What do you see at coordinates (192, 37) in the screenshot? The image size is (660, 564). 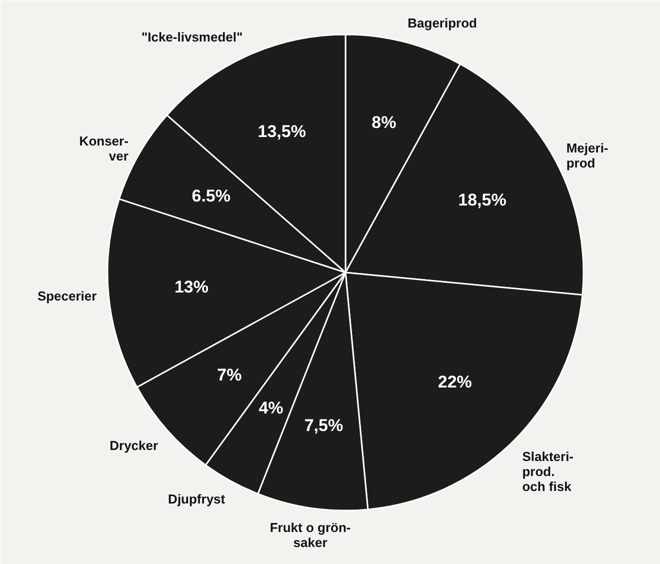 I see `slice-label: "Icke-livsmedel"` at bounding box center [192, 37].